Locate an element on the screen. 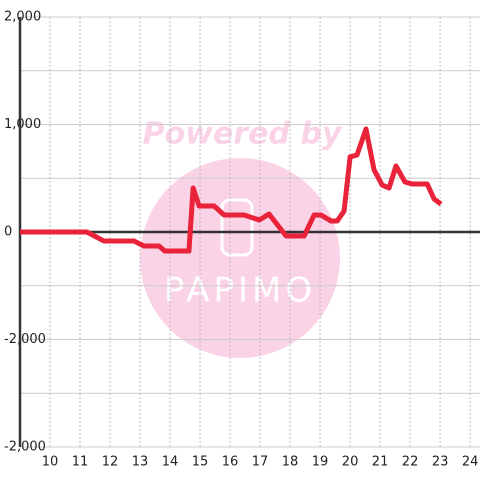  x-tick-label: 18 is located at coordinates (290, 462).